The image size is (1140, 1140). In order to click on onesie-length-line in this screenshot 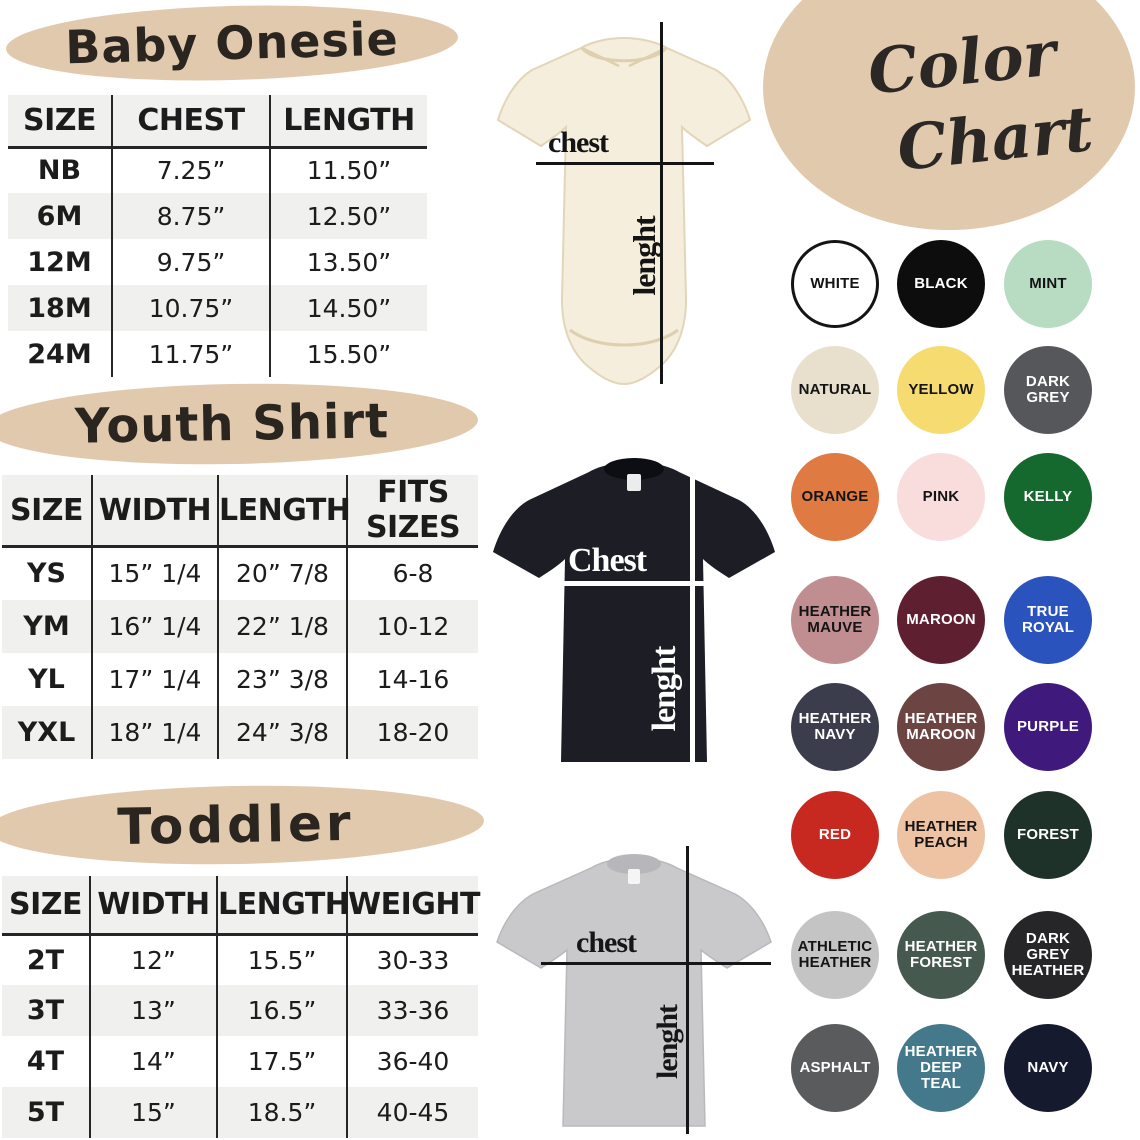, I will do `click(661, 203)`.